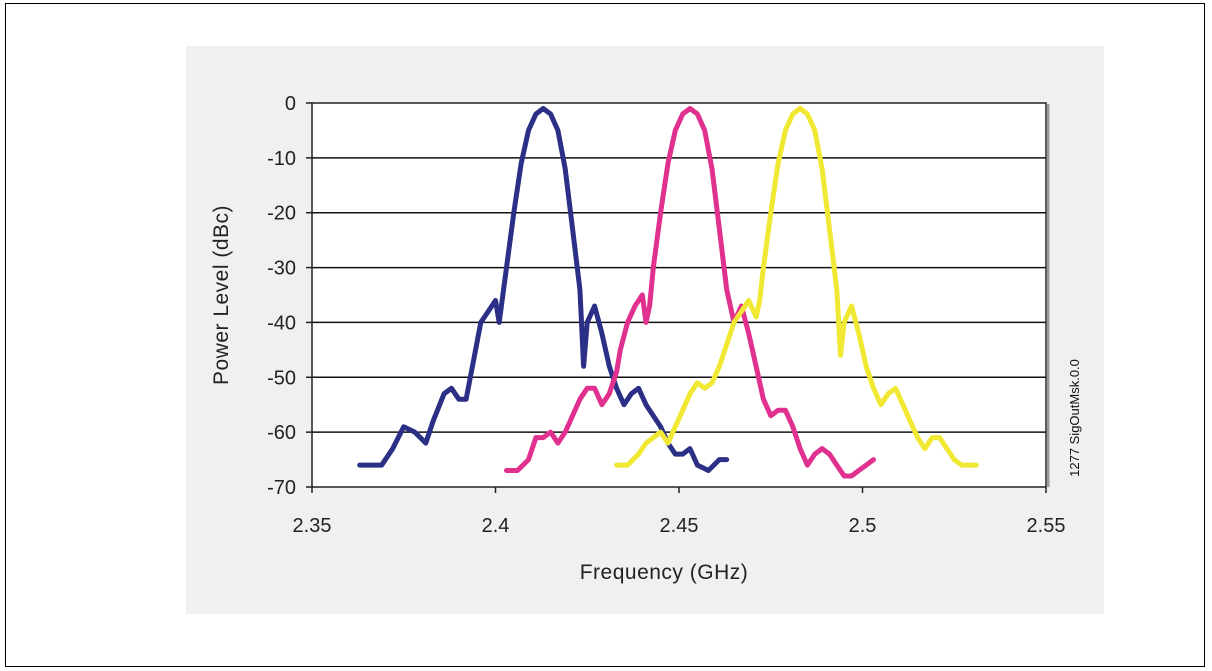  What do you see at coordinates (221, 295) in the screenshot?
I see `y-axis-title: Power Level (dBc)` at bounding box center [221, 295].